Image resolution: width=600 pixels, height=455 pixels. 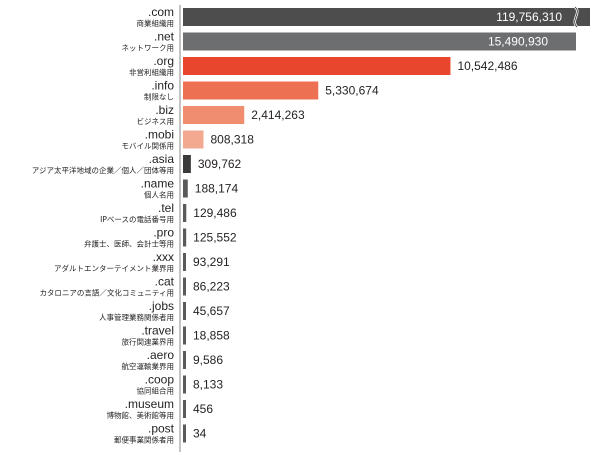 I want to click on tld-label: .name, so click(x=158, y=184).